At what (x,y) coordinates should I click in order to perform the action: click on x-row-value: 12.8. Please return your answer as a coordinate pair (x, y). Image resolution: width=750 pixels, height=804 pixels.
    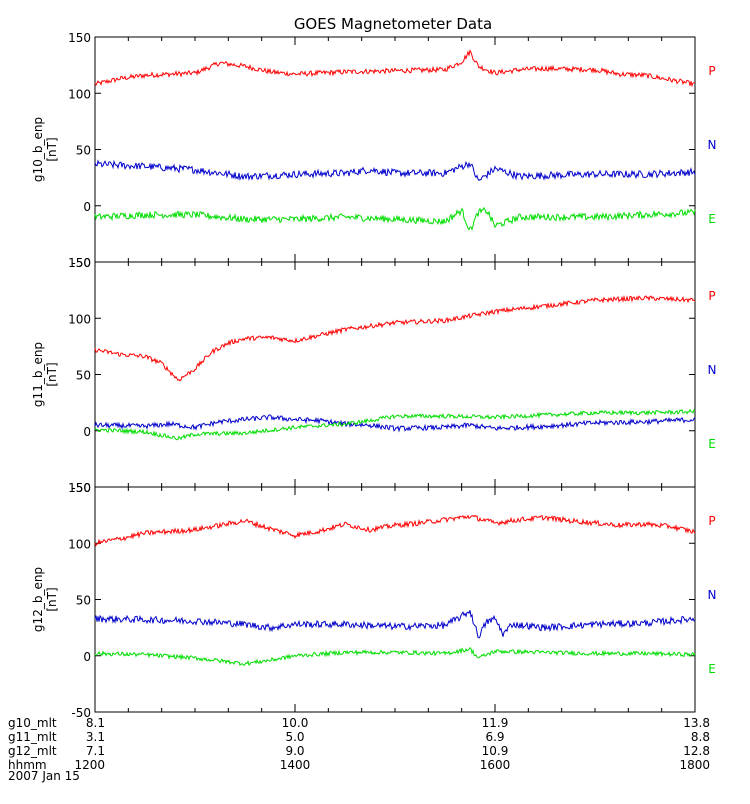
    Looking at the image, I should click on (696, 751).